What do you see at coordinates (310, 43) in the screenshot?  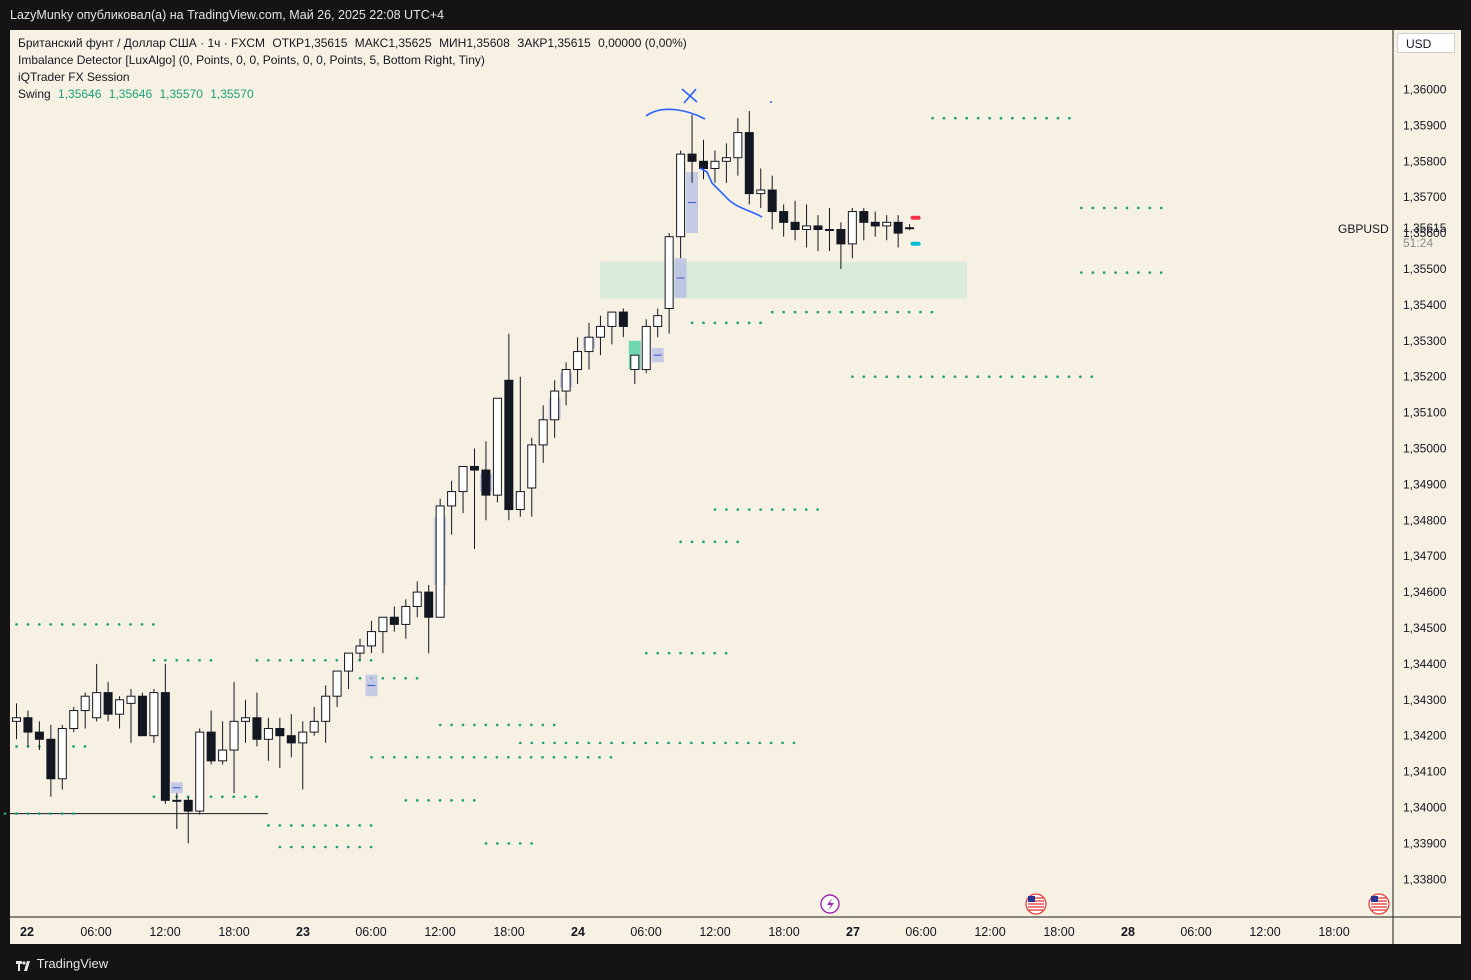 I see `legend-open: ОТКР1,35615` at bounding box center [310, 43].